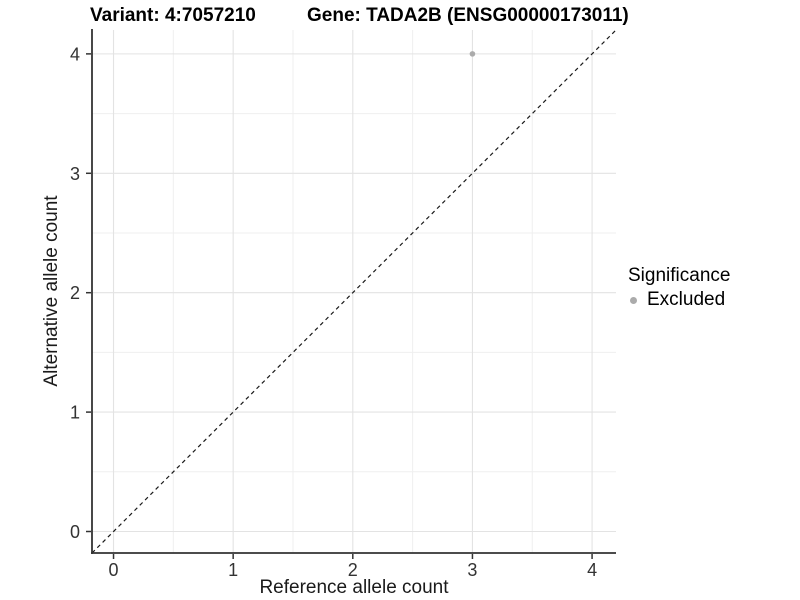 The image size is (800, 600). I want to click on x-tick-label: 0, so click(114, 570).